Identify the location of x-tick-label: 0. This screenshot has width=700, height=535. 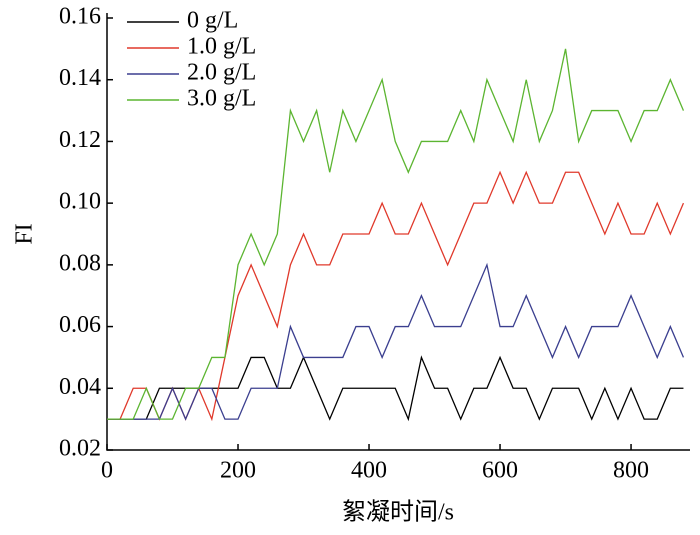
(107, 471).